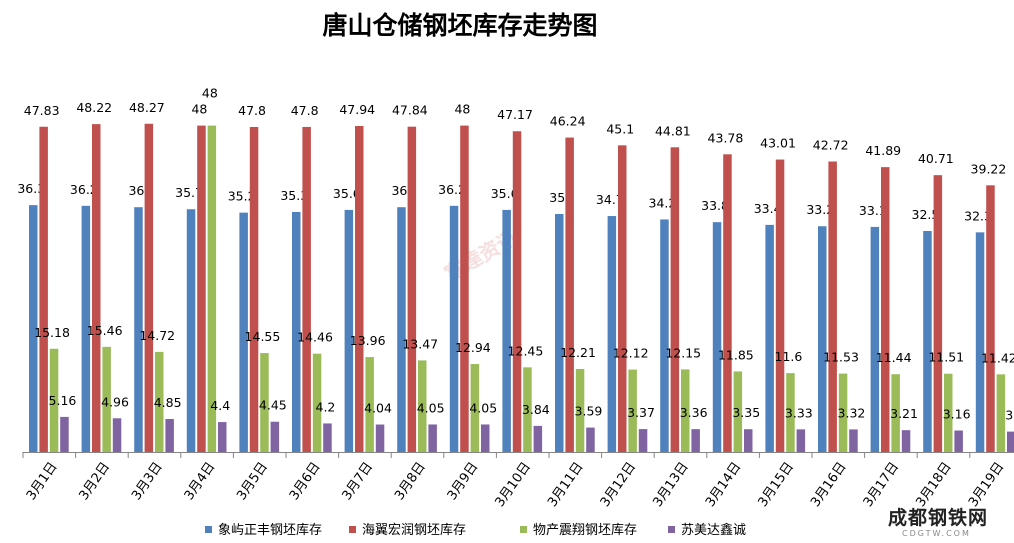  Describe the element at coordinates (726, 137) in the screenshot. I see `data-label: 43.78` at that location.